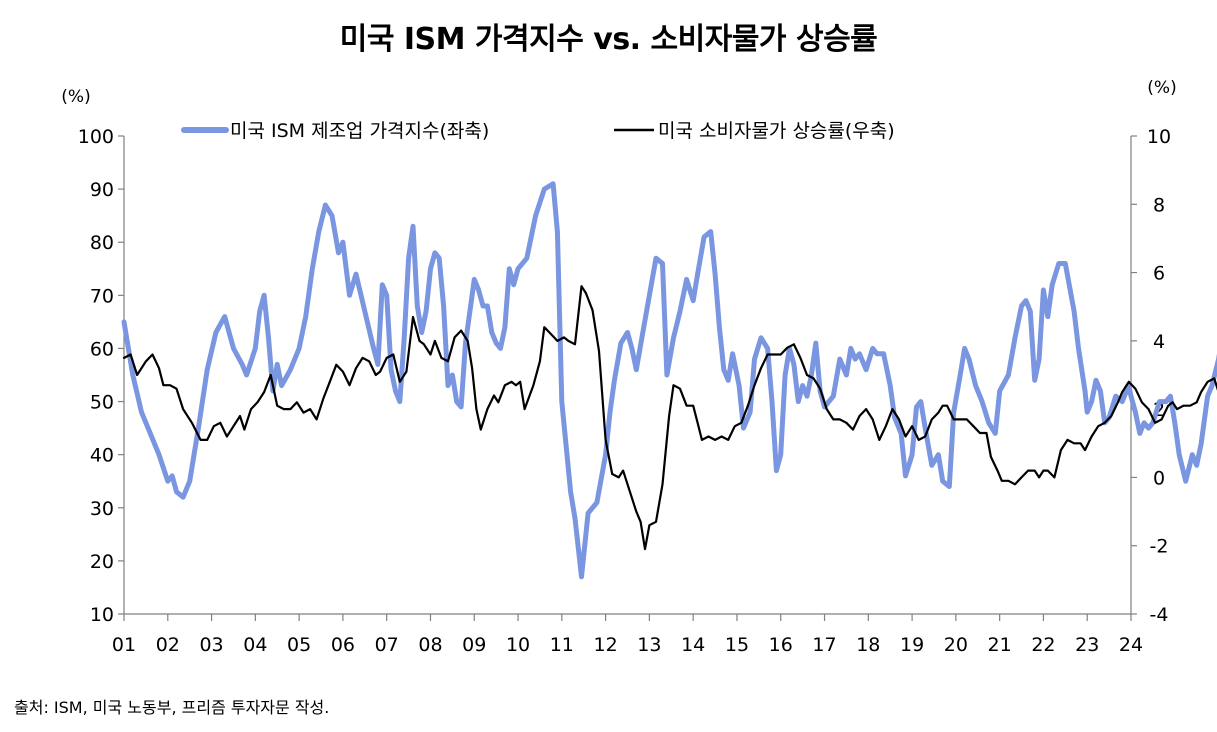  Describe the element at coordinates (518, 645) in the screenshot. I see `x-tick-label: 10` at that location.